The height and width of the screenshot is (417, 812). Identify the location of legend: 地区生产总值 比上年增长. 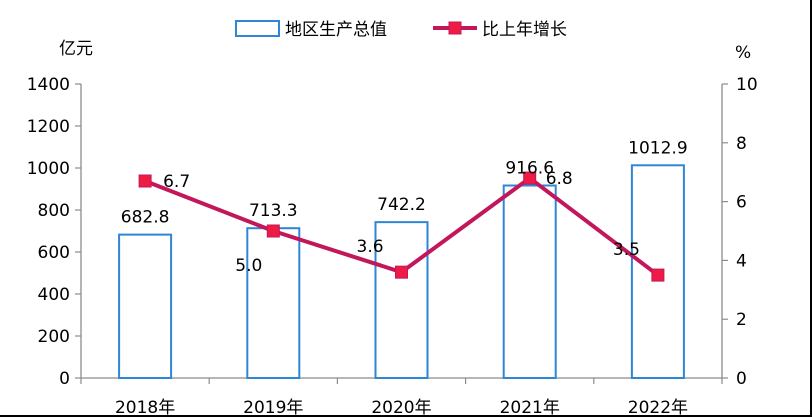
(401, 30).